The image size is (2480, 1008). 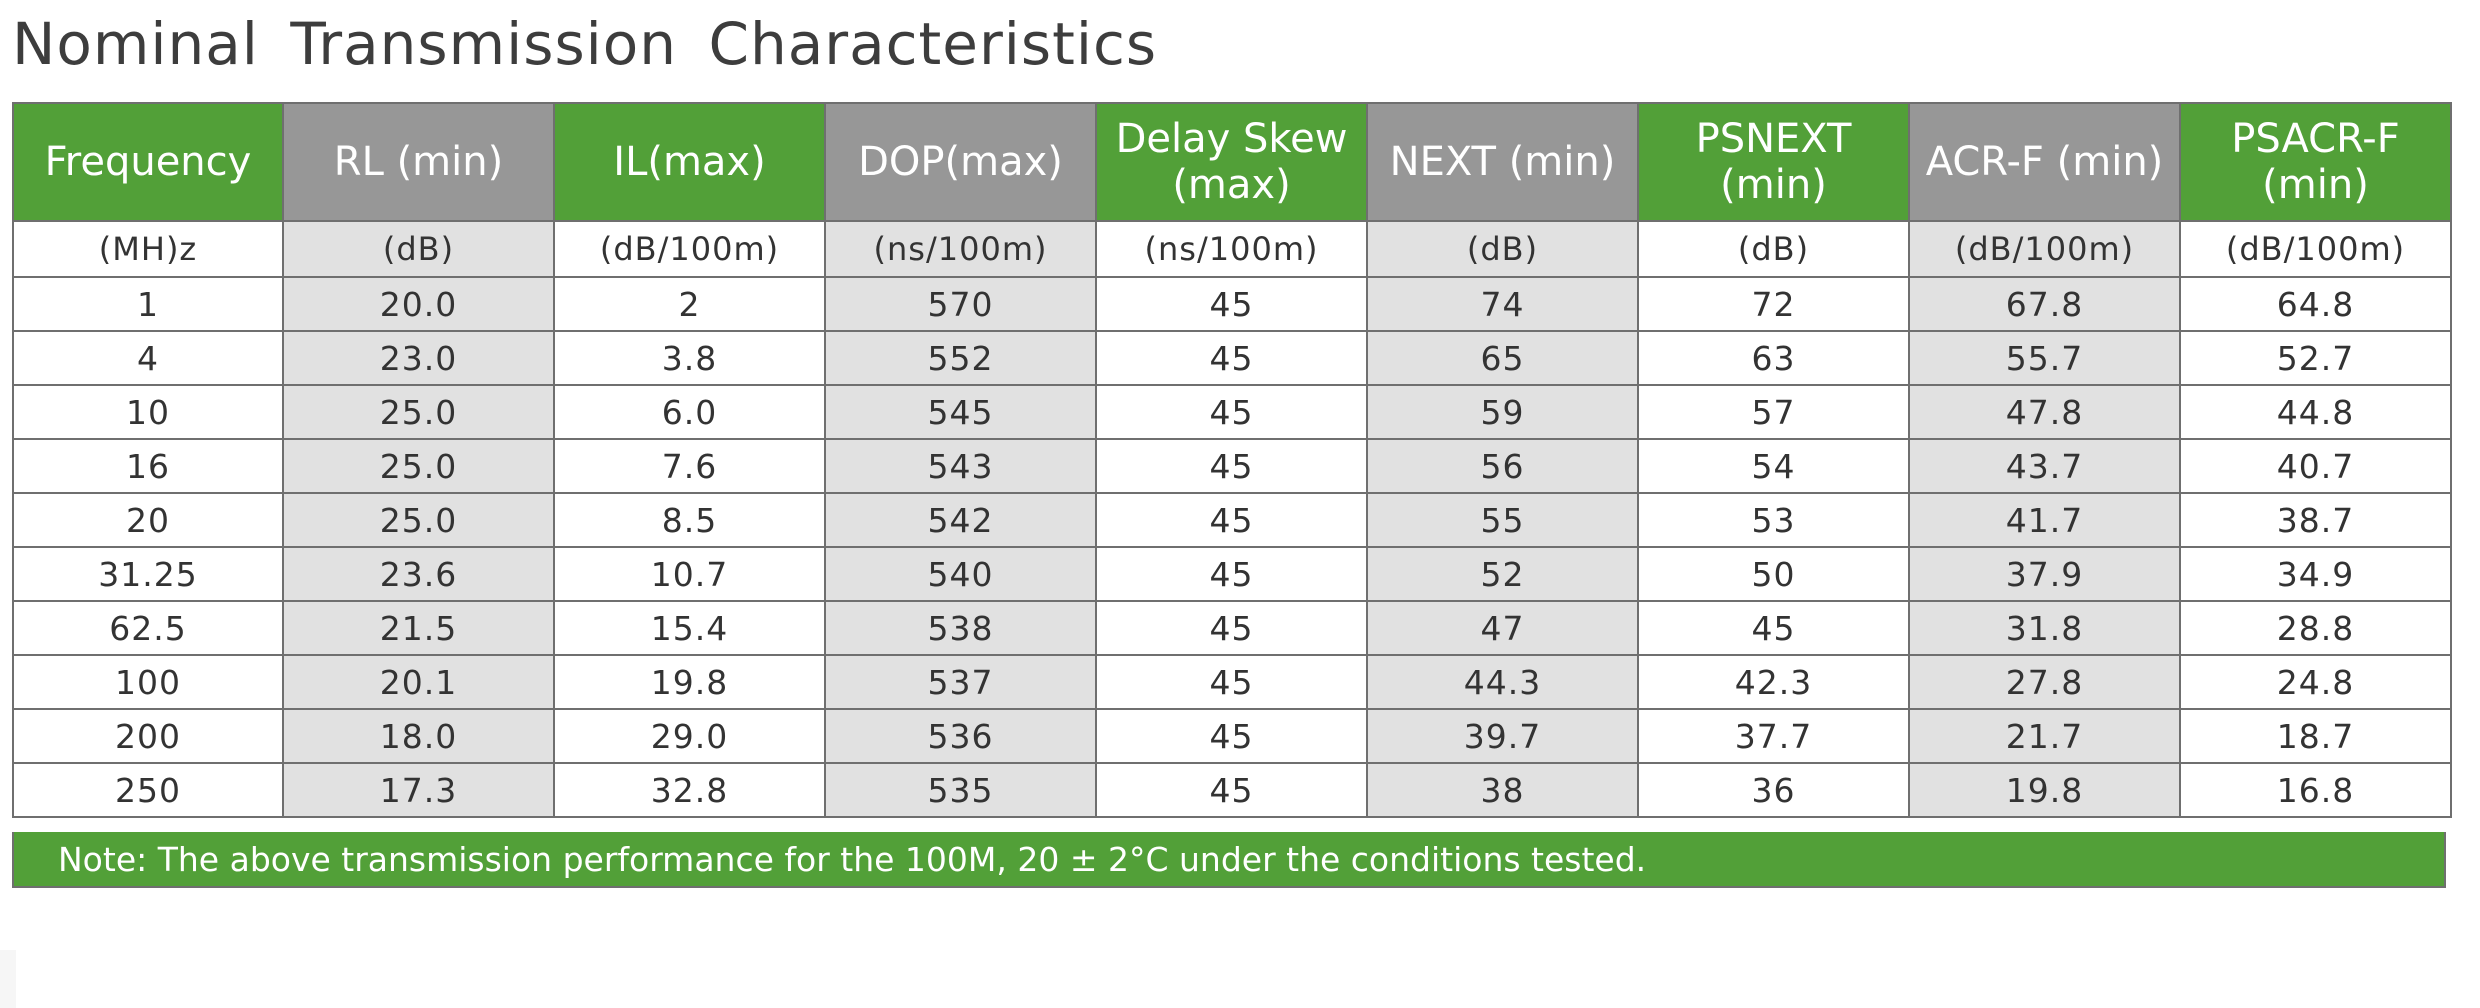 What do you see at coordinates (2044, 358) in the screenshot?
I see `table-cell: 55.7` at bounding box center [2044, 358].